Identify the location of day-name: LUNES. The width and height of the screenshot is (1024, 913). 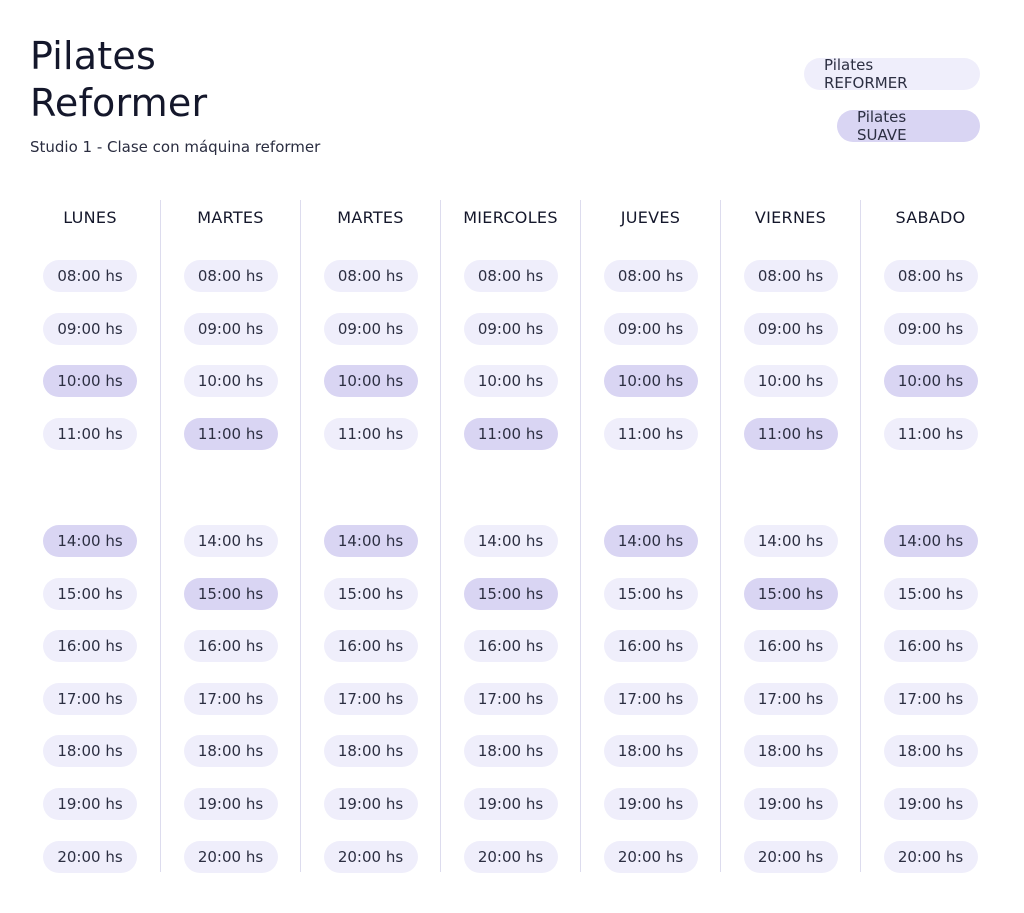
(90, 217).